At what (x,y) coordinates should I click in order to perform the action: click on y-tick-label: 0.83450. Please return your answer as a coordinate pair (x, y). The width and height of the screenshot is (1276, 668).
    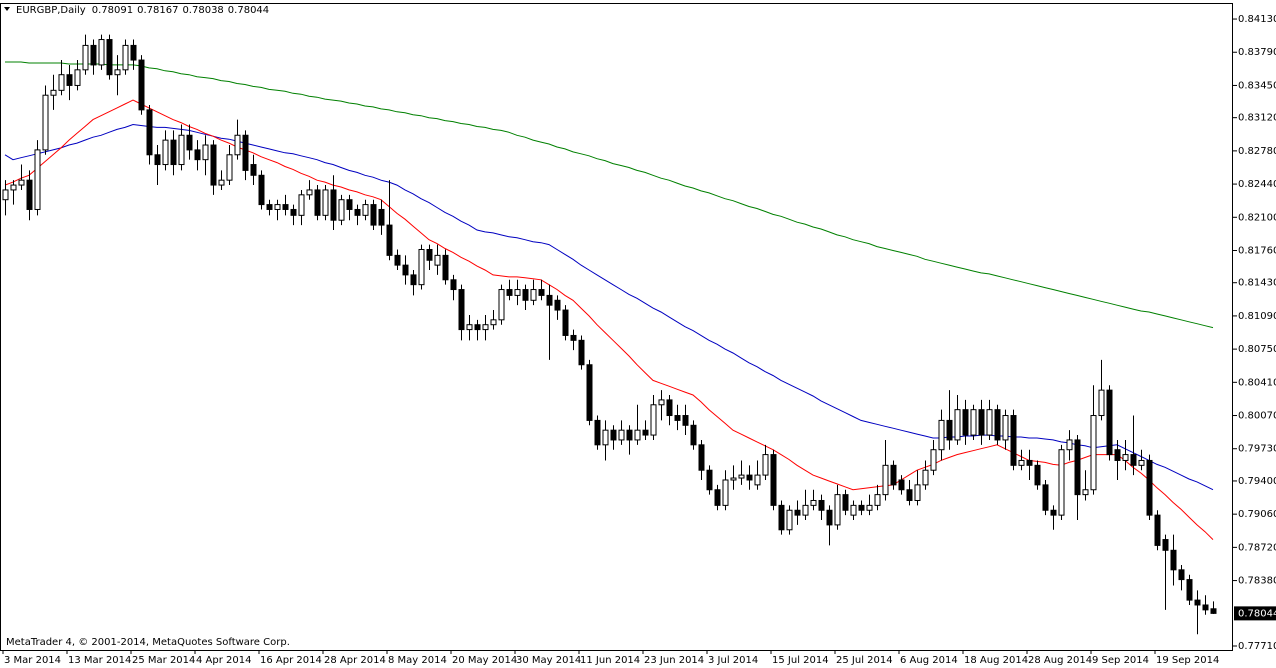
    Looking at the image, I should click on (1257, 85).